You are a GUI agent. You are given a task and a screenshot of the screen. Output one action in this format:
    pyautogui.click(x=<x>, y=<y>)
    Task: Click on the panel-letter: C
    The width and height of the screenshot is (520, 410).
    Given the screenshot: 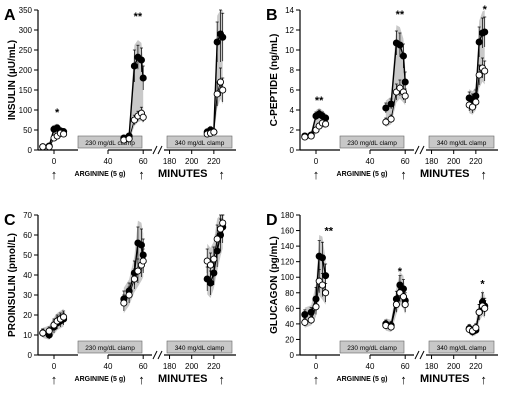 What is the action you would take?
    pyautogui.click(x=10, y=220)
    